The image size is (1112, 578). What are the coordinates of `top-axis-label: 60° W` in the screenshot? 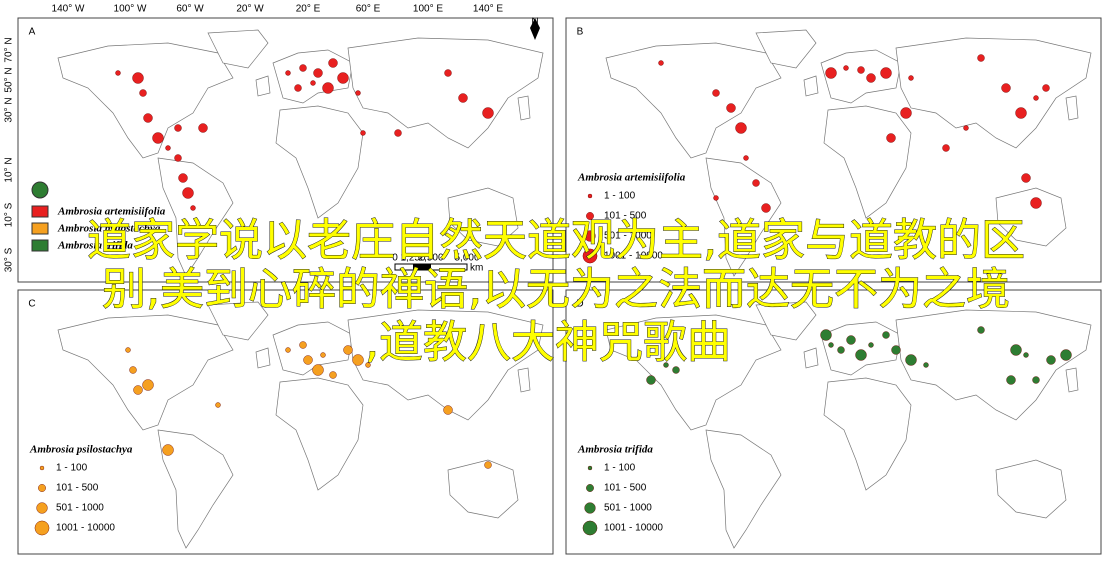 It's located at (190, 9).